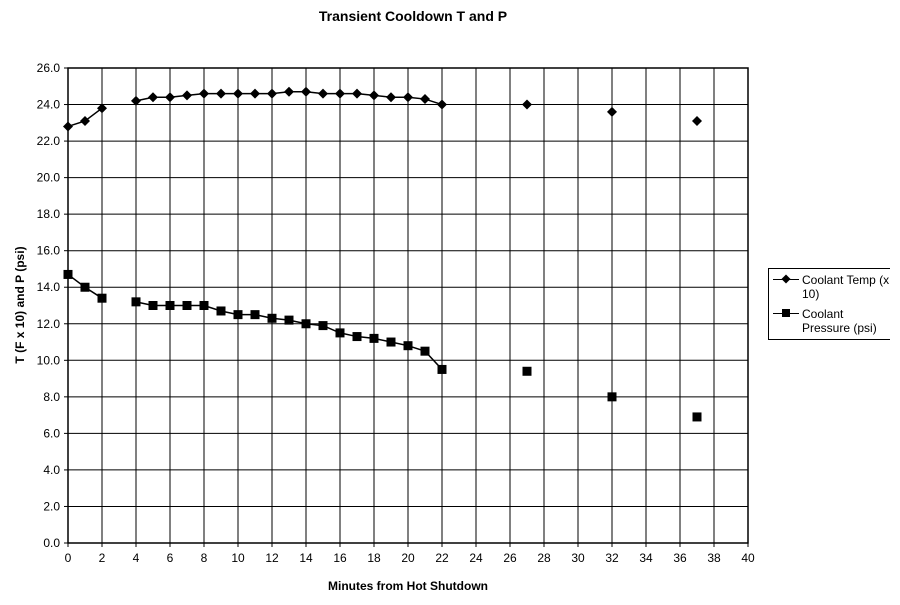  What do you see at coordinates (408, 586) in the screenshot?
I see `x-axis-label: Minutes from Hot Shutdown` at bounding box center [408, 586].